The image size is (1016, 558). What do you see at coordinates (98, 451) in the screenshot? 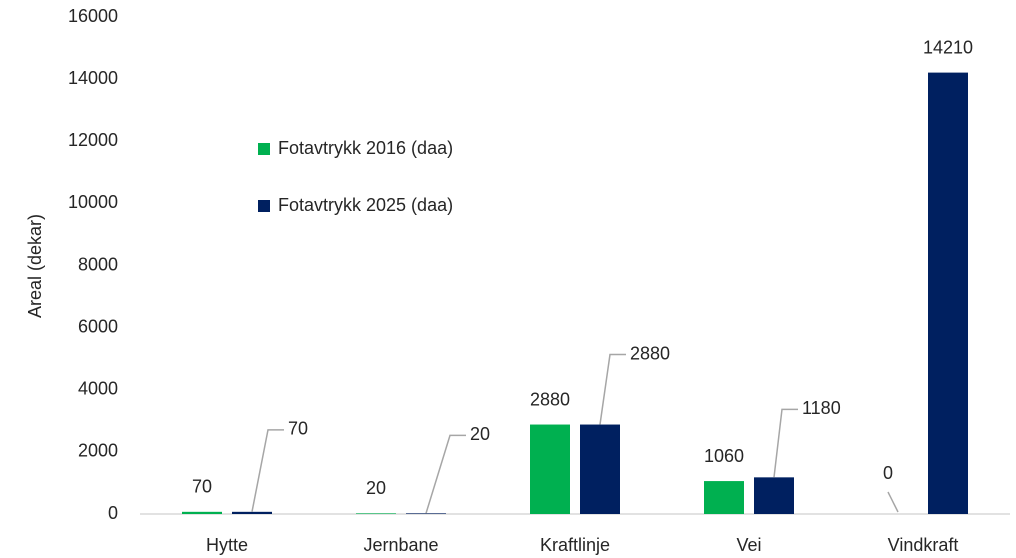
I see `y-tick-label: 2000` at bounding box center [98, 451].